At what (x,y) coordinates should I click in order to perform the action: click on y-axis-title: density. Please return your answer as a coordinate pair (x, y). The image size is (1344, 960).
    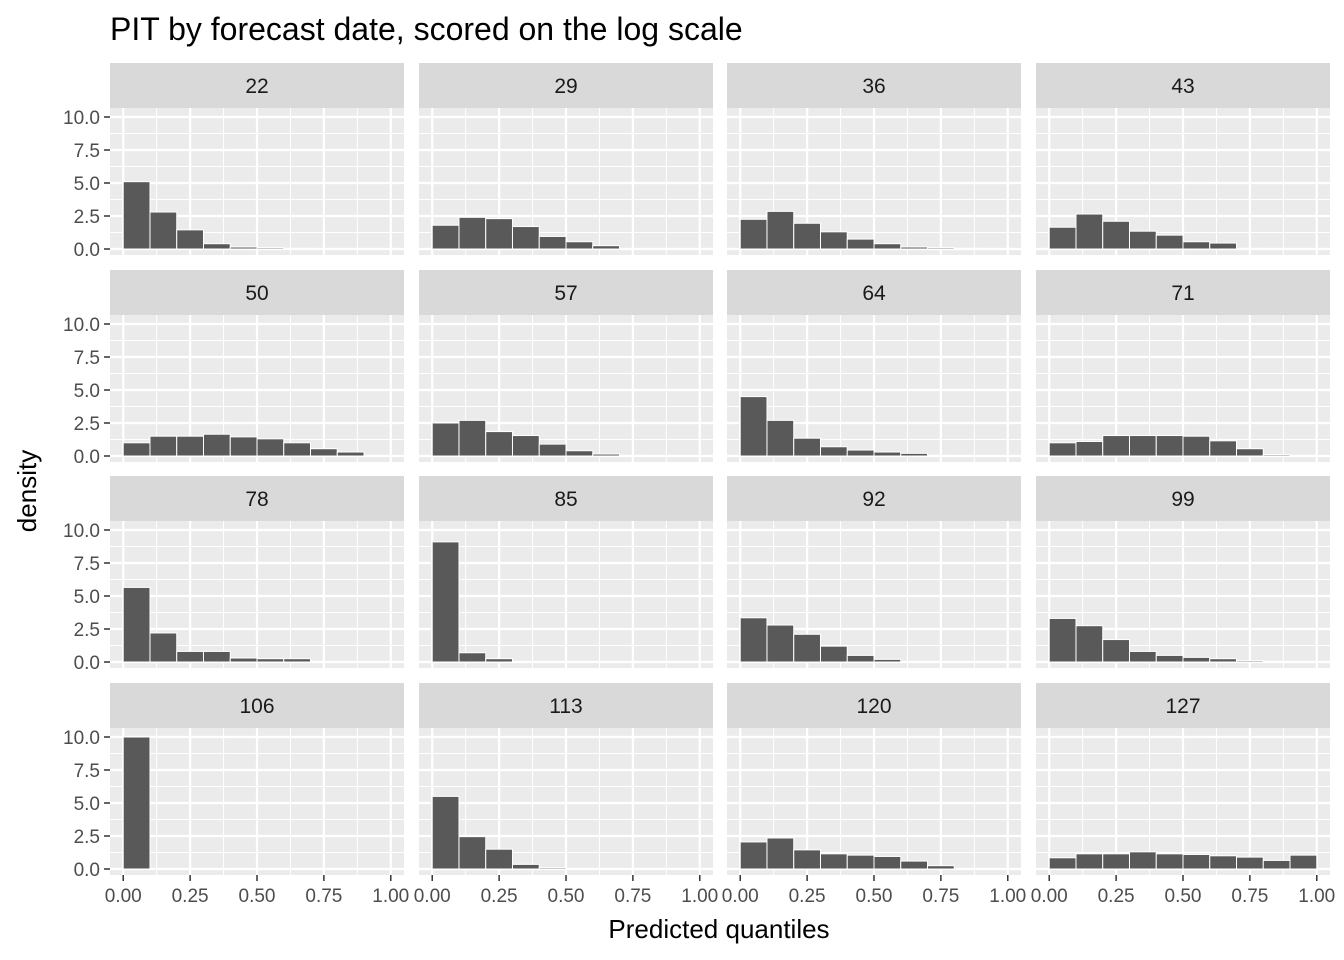
    Looking at the image, I should click on (27, 491).